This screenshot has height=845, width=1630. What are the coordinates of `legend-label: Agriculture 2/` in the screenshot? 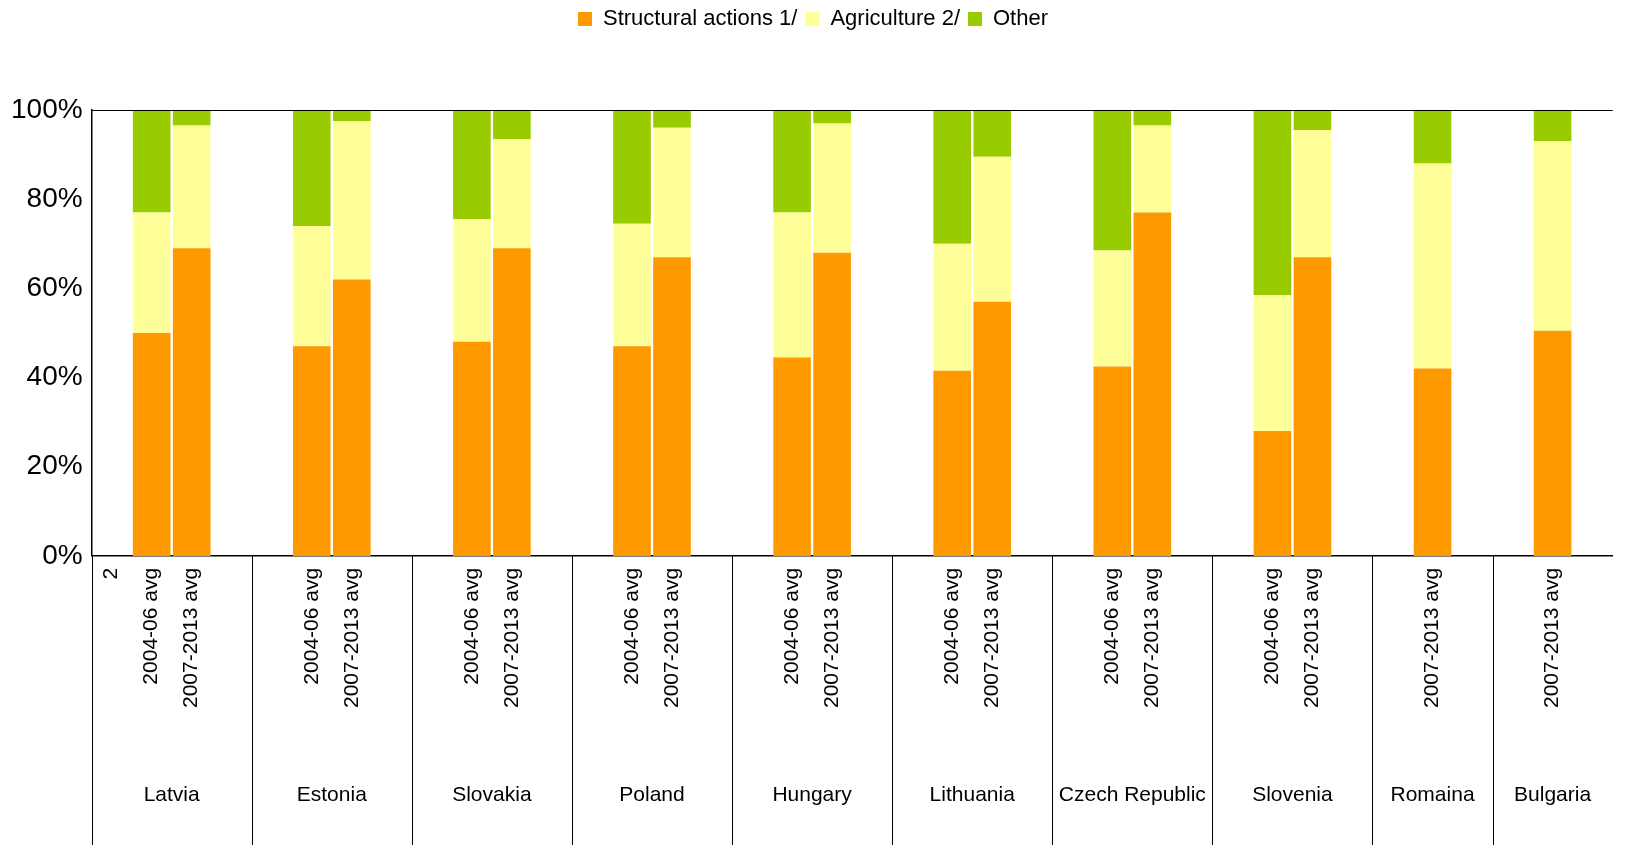 It's located at (895, 18).